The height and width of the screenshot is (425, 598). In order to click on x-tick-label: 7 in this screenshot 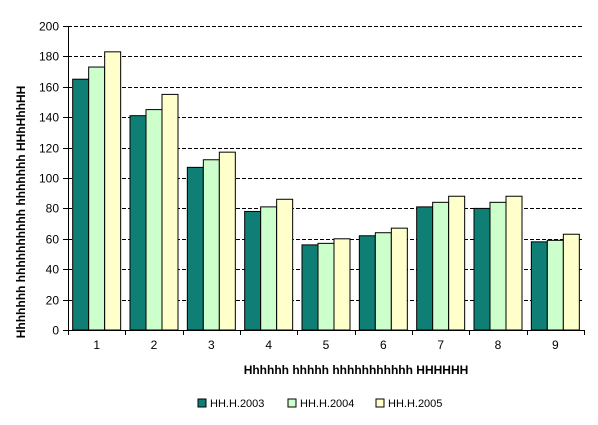, I will do `click(440, 345)`.